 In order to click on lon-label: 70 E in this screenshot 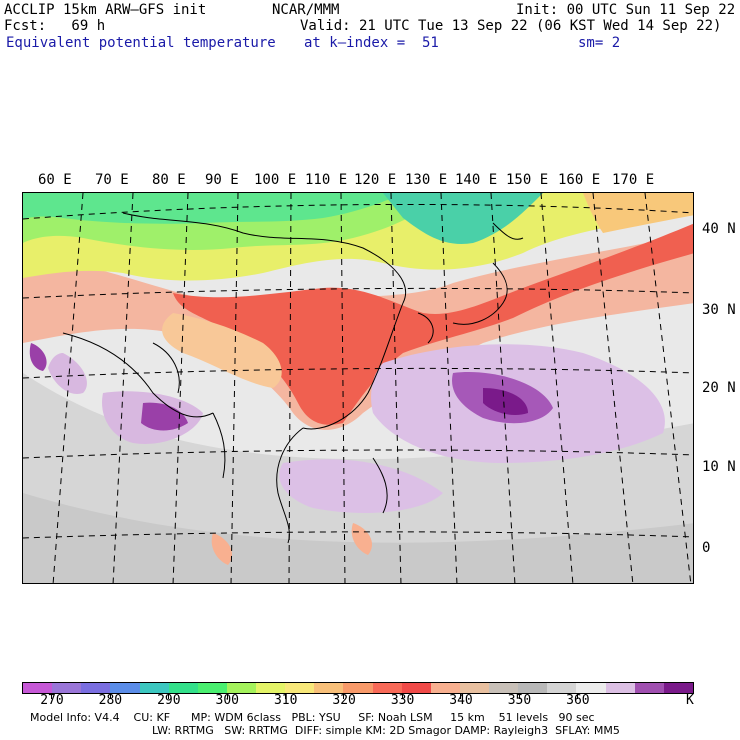, I will do `click(112, 180)`.